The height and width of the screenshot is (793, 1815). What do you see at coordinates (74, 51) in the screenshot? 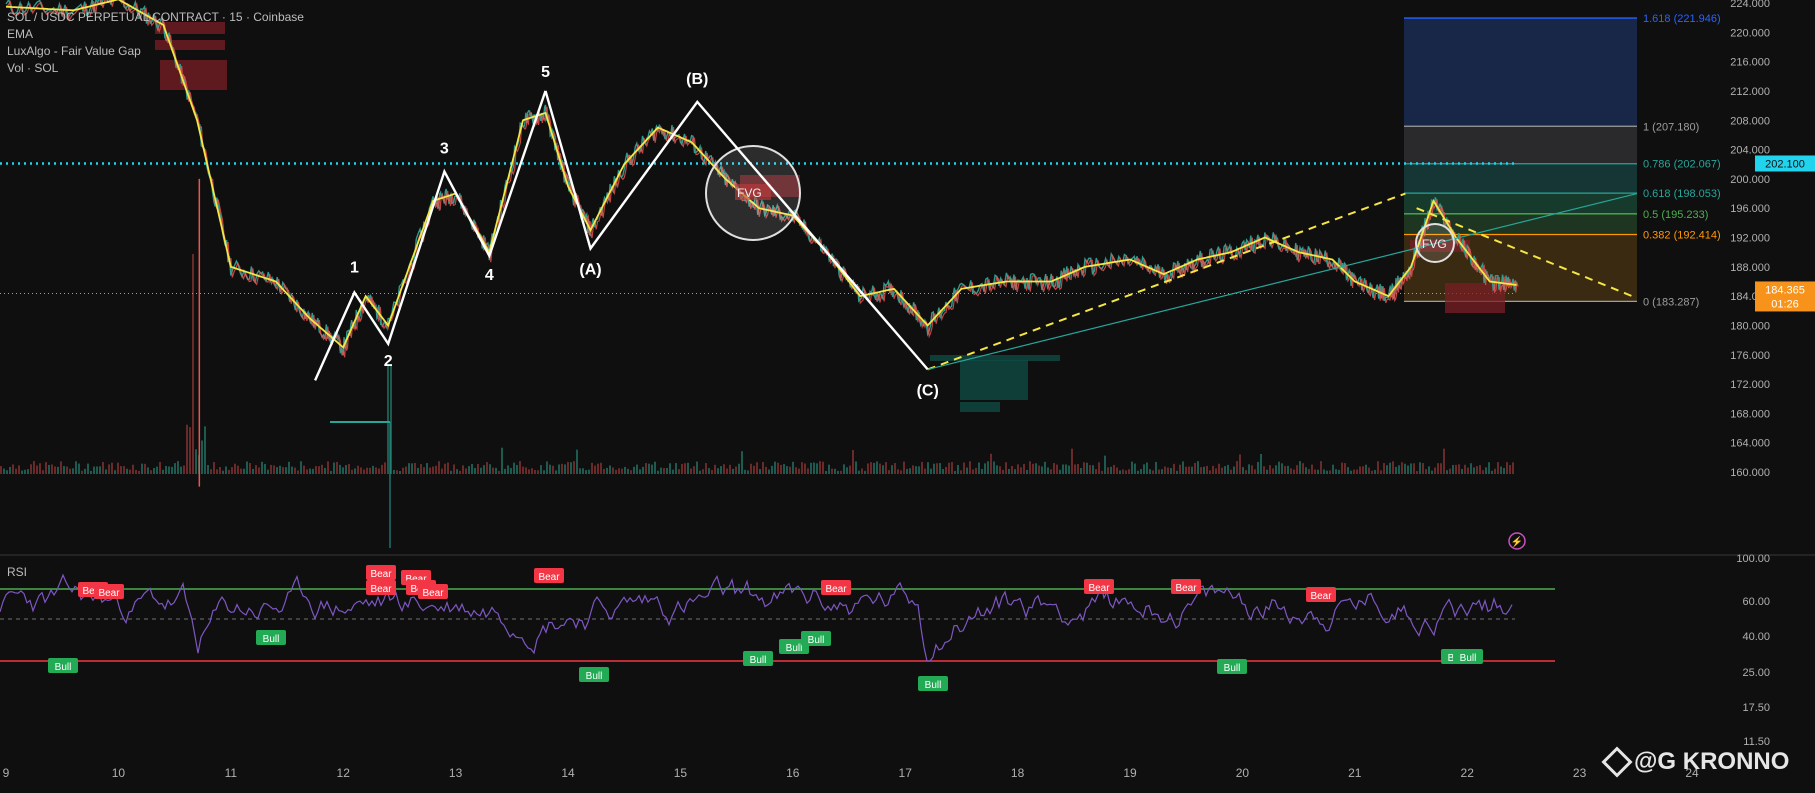
I see `legend-fvg: LuxAlgo - Fair Value Gap` at bounding box center [74, 51].